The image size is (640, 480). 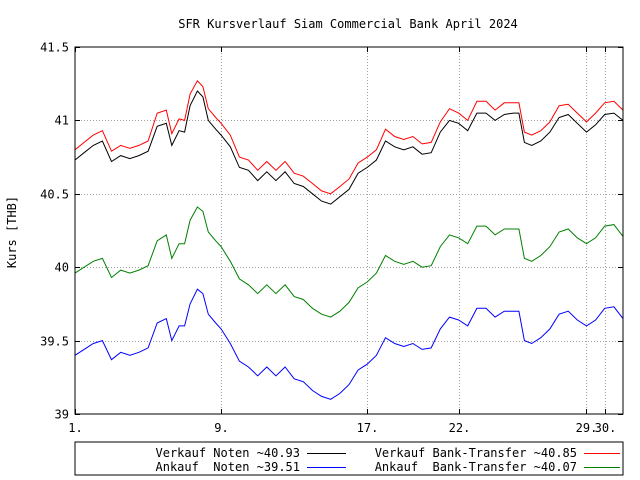 What do you see at coordinates (460, 428) in the screenshot?
I see `x-tick-label: 22.` at bounding box center [460, 428].